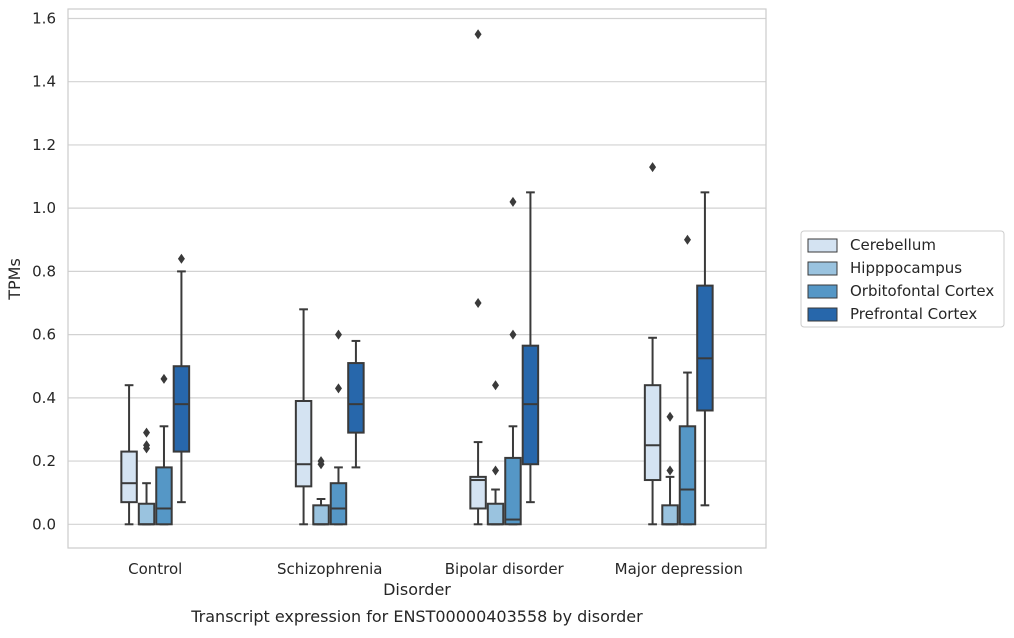  Describe the element at coordinates (155, 569) in the screenshot. I see `x-tick-label: Control` at that location.